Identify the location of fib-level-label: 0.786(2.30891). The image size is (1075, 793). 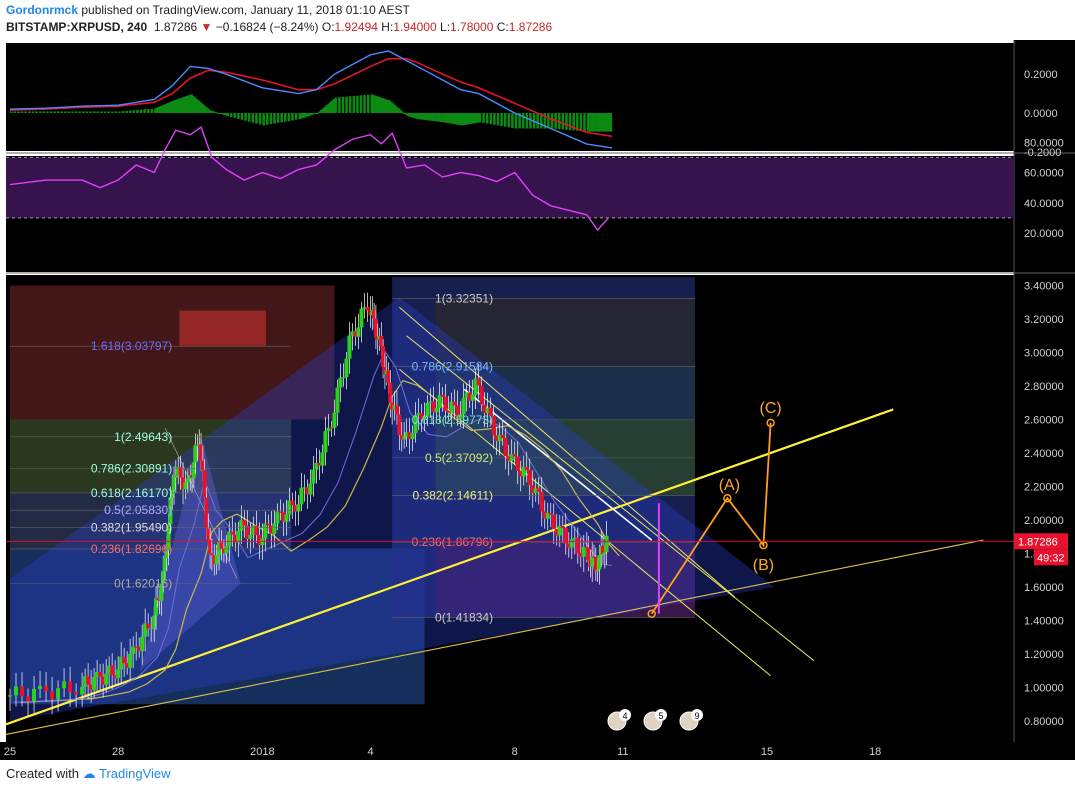
(131, 468).